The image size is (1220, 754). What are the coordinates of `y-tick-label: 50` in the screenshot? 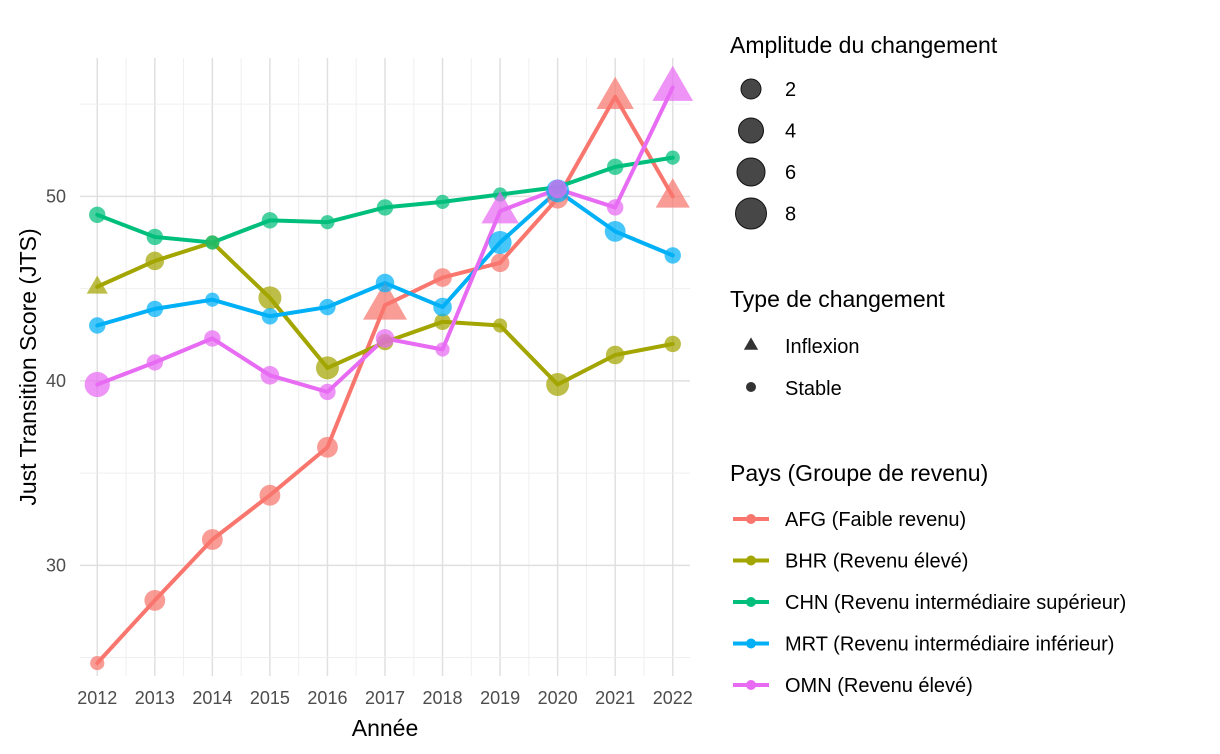 It's located at (56, 196).